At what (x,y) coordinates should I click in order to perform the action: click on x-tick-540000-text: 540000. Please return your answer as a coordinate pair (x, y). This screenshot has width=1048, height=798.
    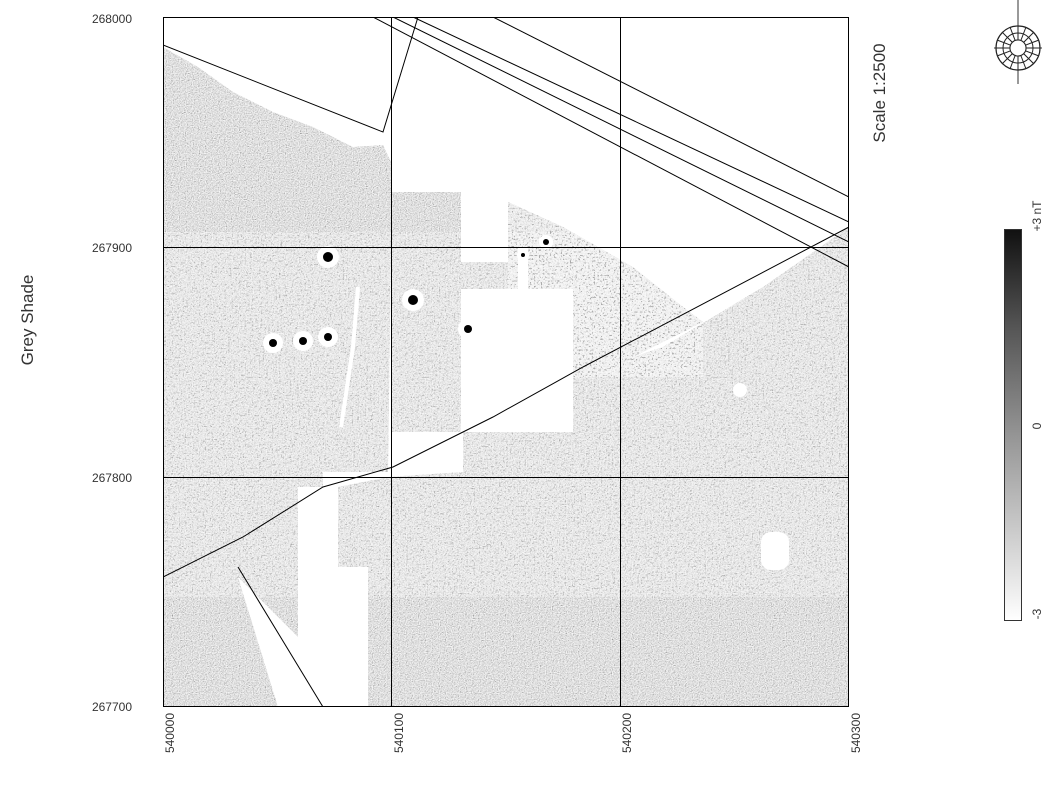
    Looking at the image, I should click on (170, 733).